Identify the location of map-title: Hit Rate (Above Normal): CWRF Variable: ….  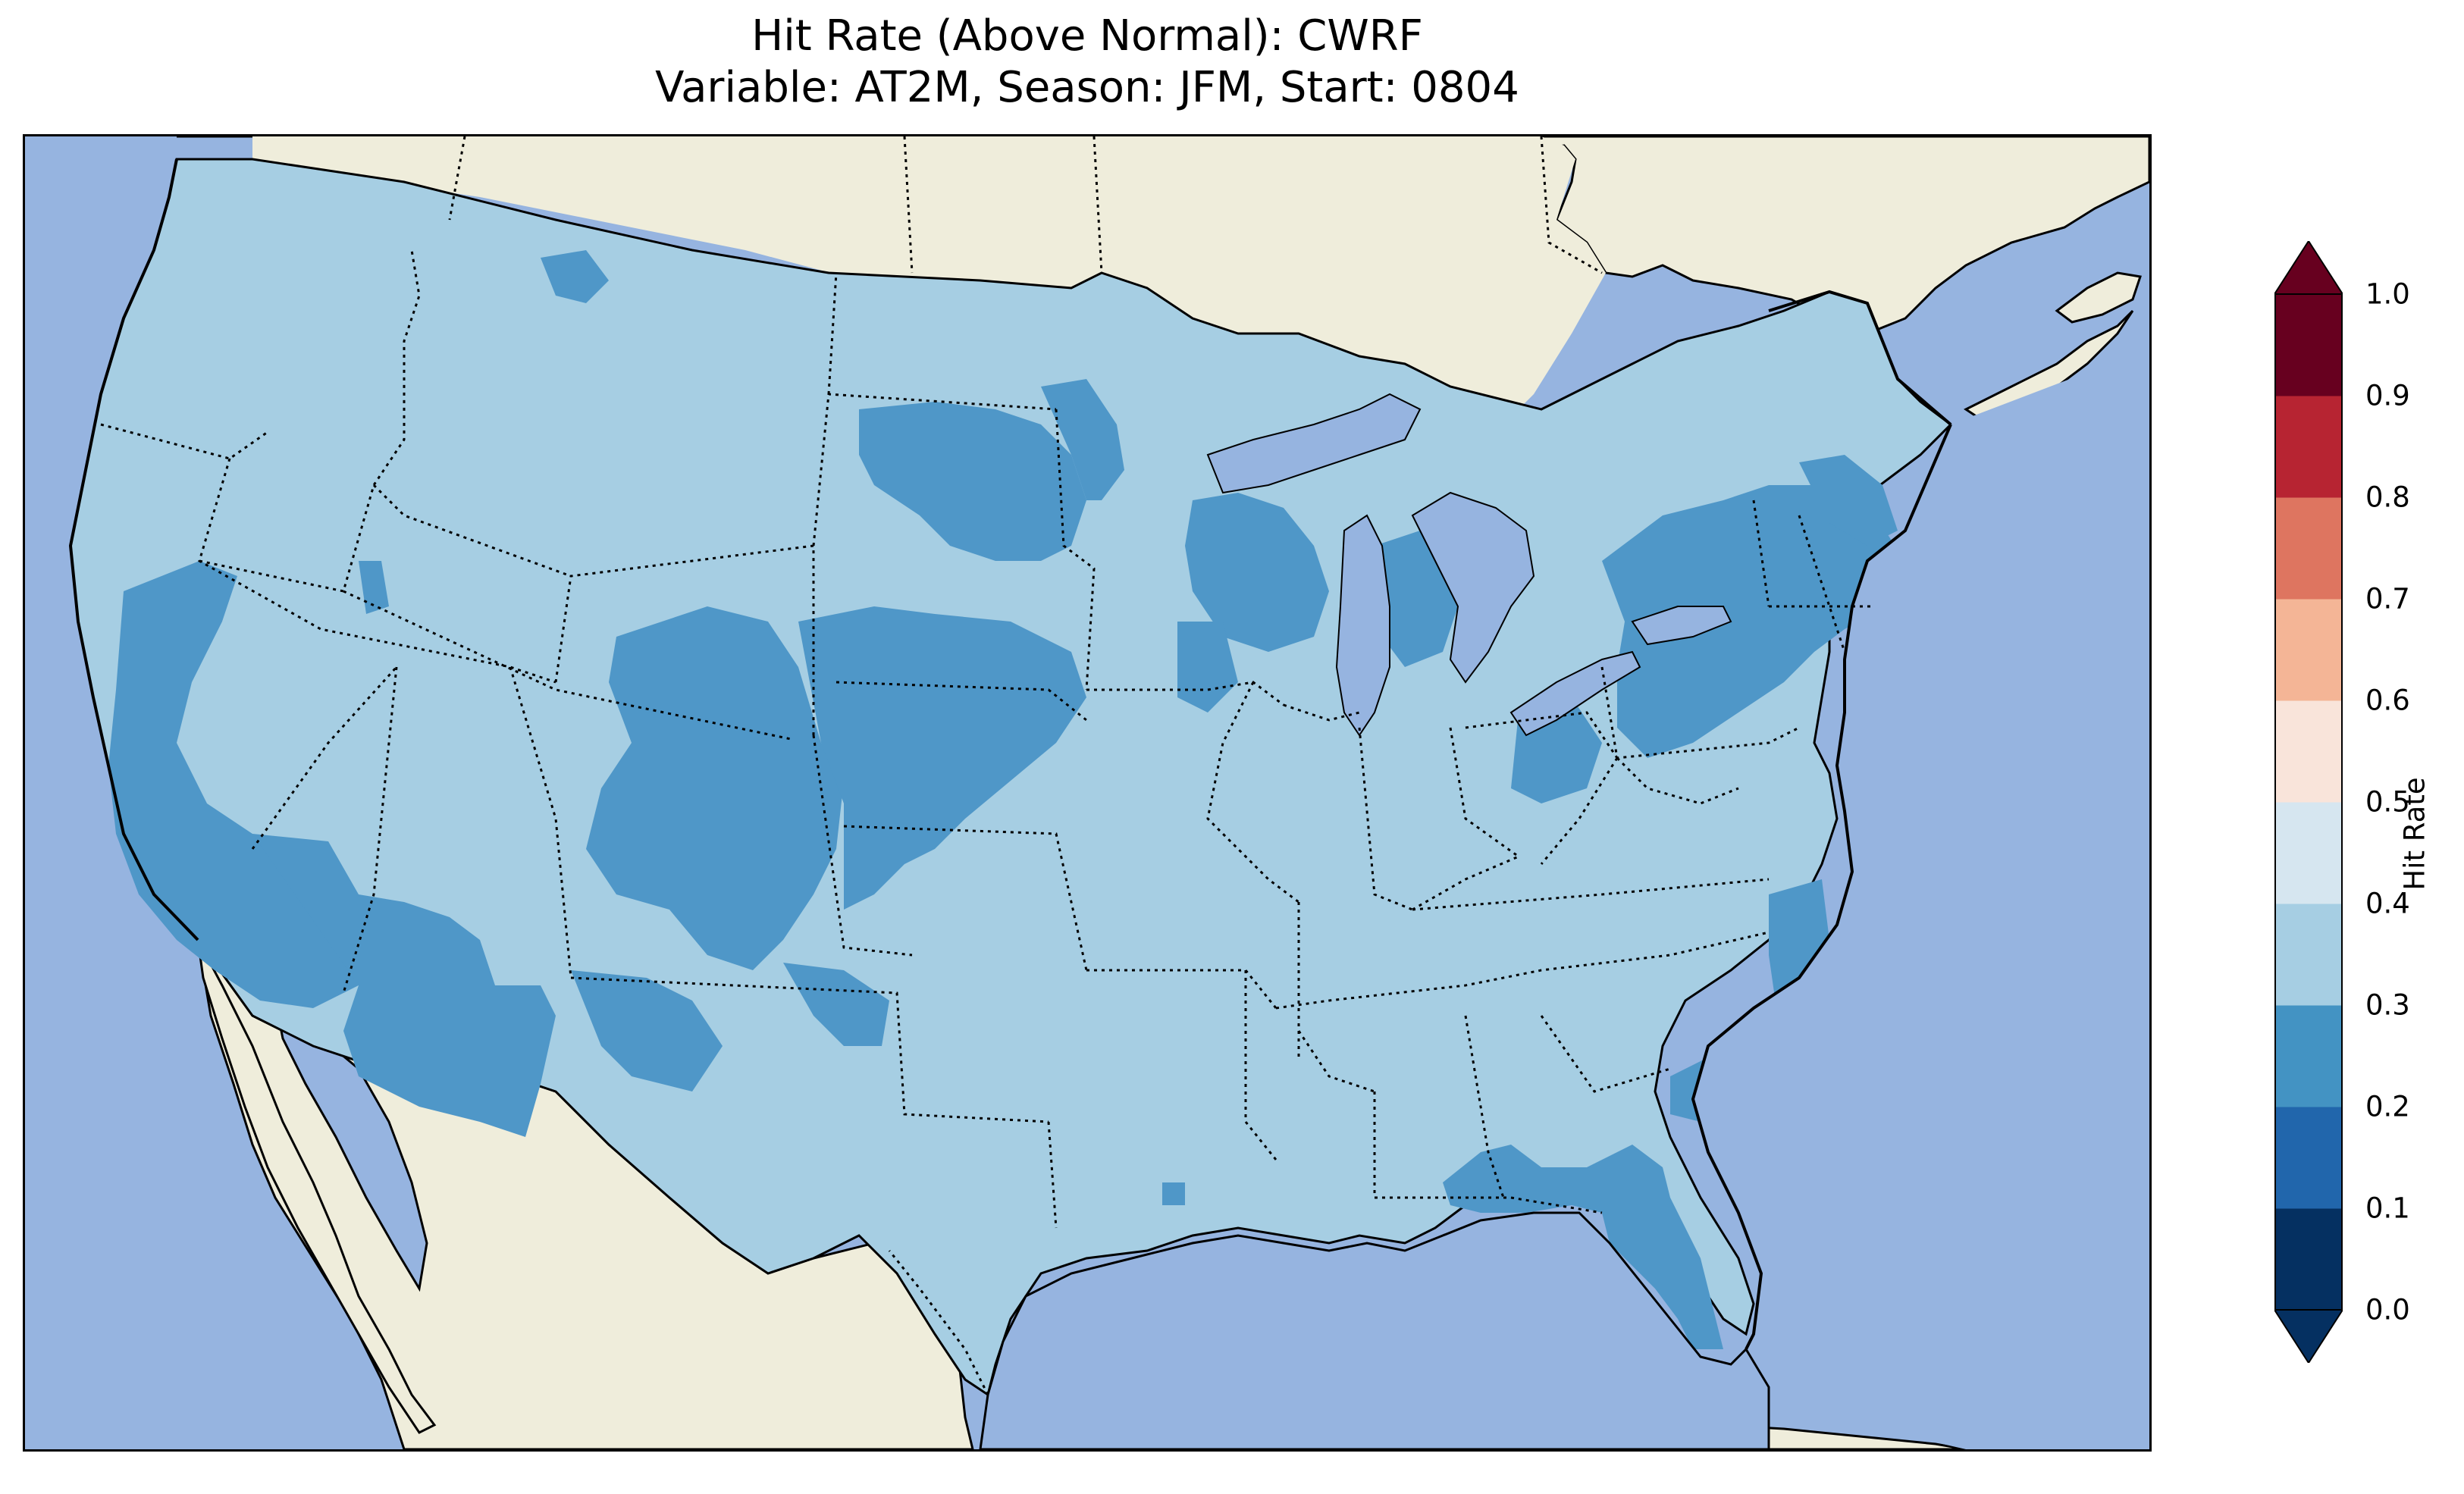
(1087, 62).